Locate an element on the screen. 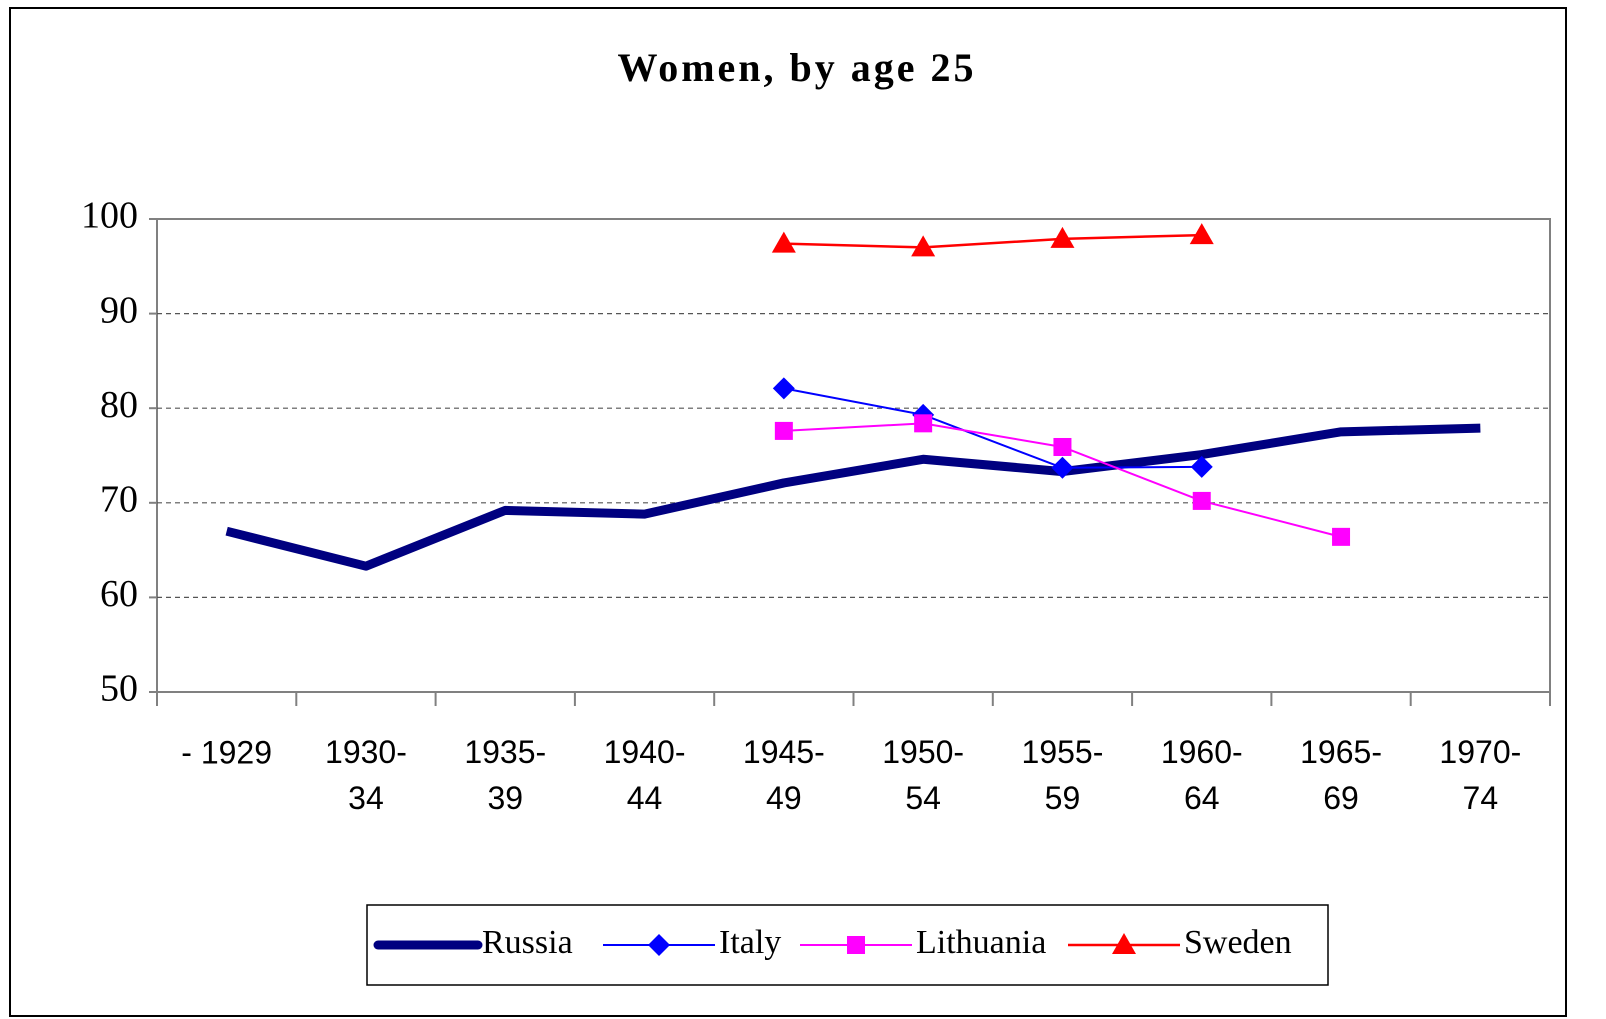 Image resolution: width=1606 pixels, height=1019 pixels. chart-title: Women, by age 25 is located at coordinates (796, 67).